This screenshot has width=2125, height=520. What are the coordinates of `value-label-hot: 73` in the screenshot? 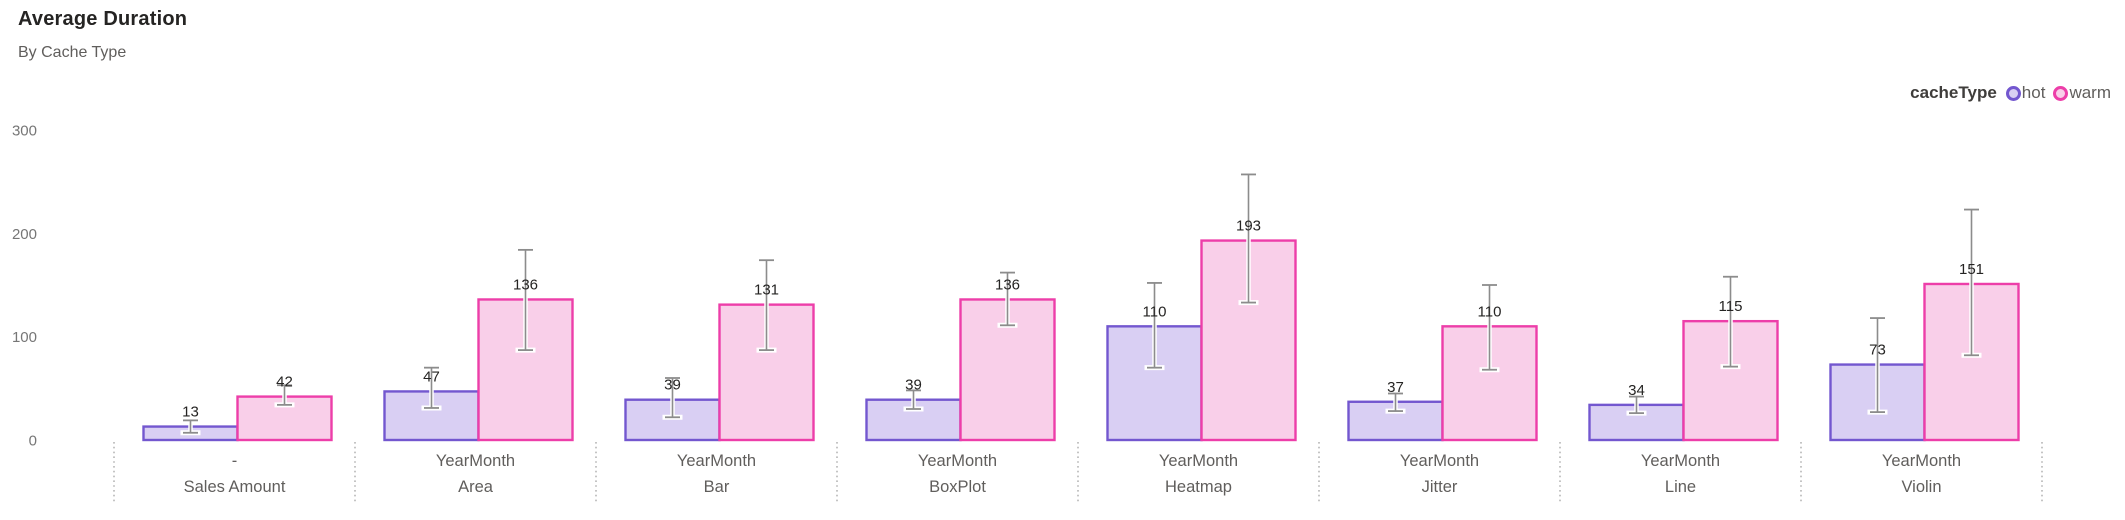 It's located at (1877, 350).